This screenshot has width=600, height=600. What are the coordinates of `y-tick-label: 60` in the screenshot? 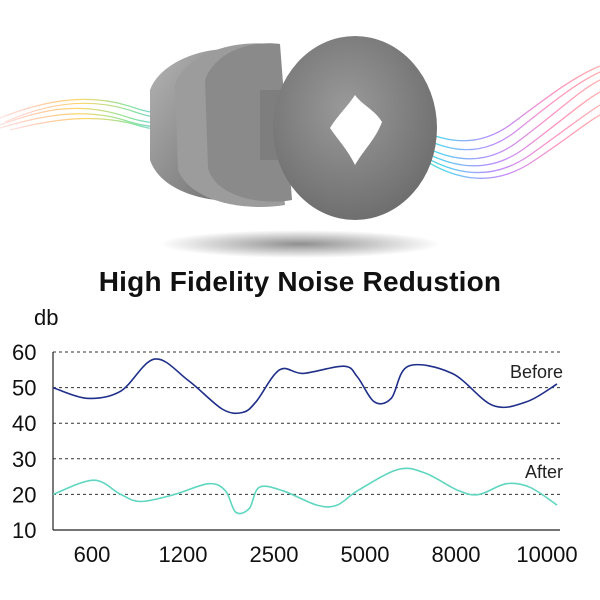 It's located at (24, 352).